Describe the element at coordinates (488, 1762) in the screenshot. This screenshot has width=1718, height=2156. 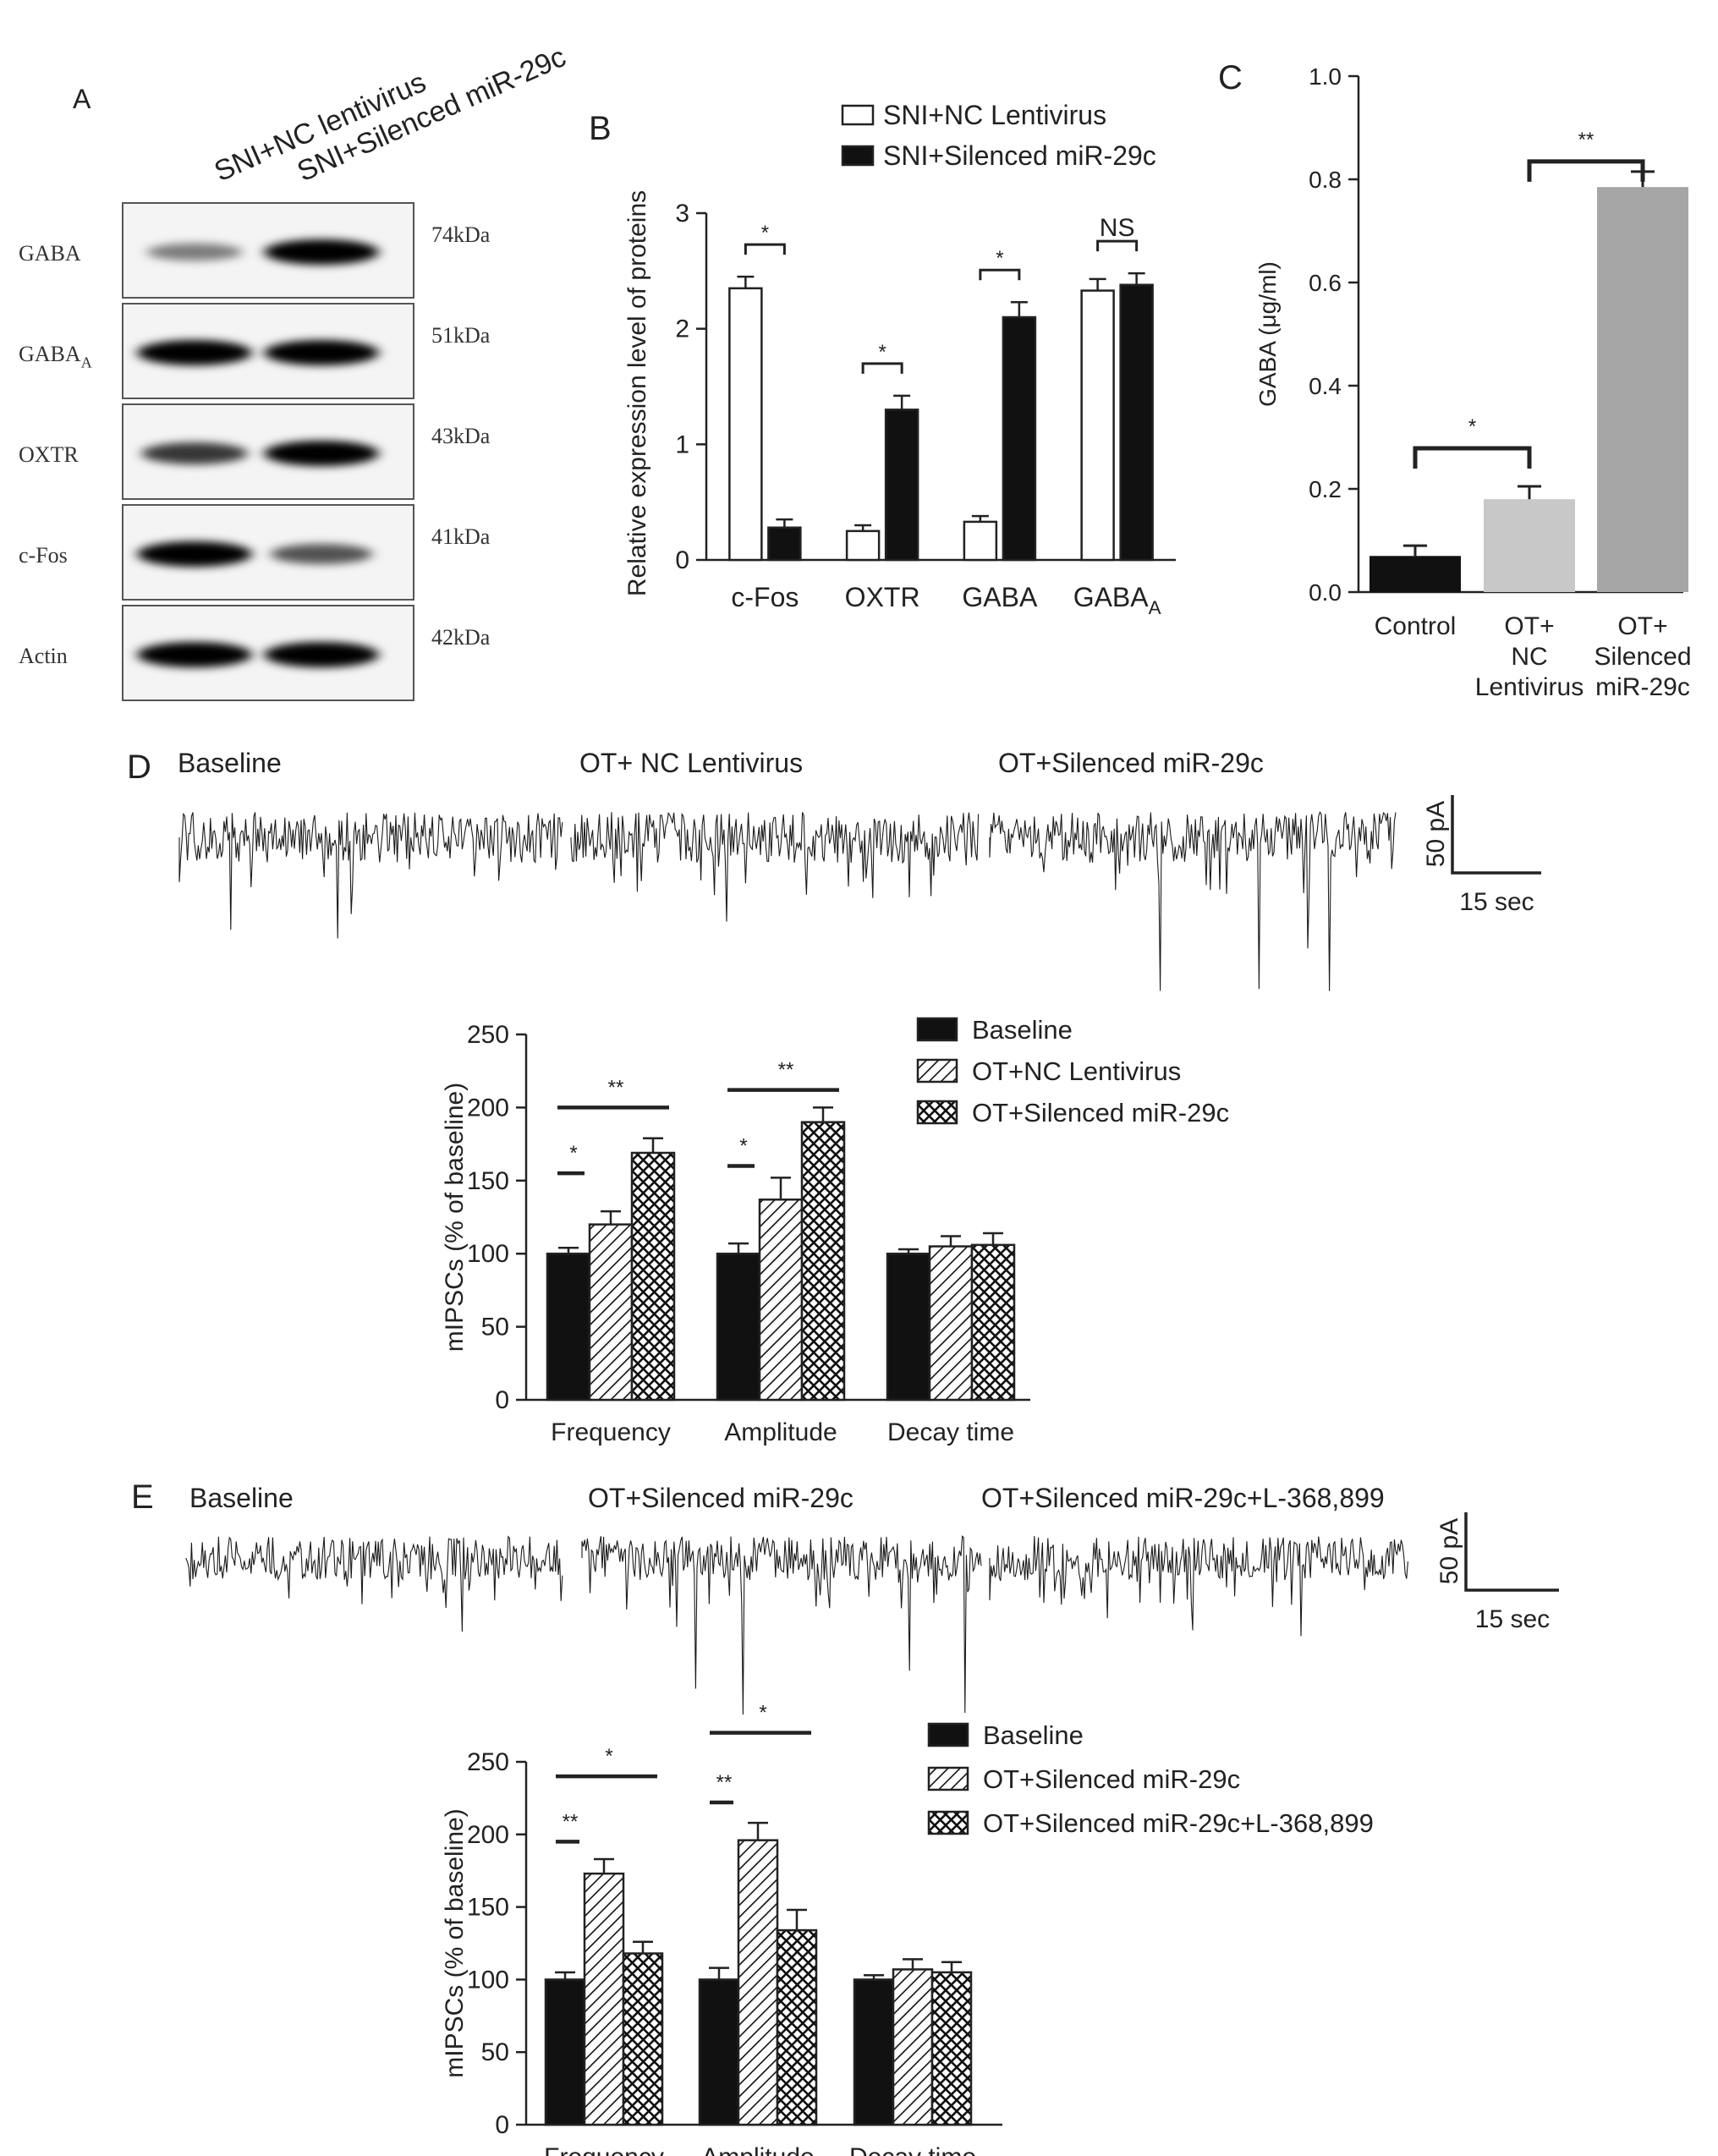
I see `y-tick-label: 250` at that location.